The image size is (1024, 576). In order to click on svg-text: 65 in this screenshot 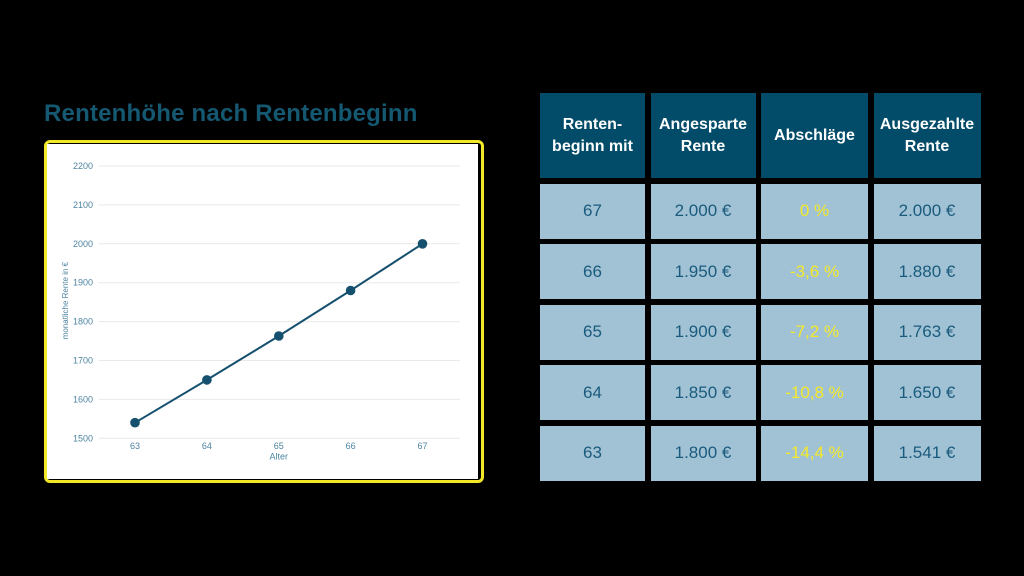, I will do `click(279, 446)`.